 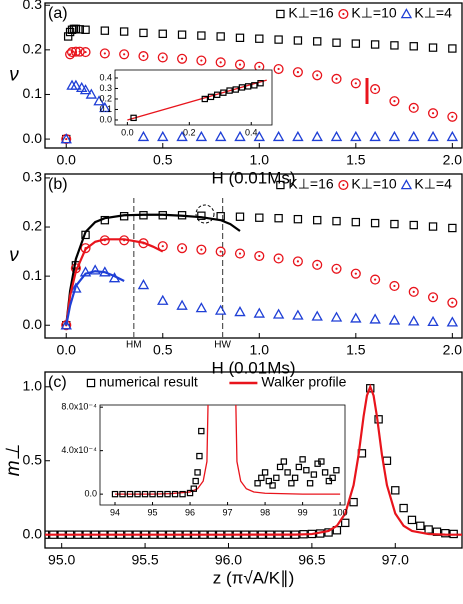 What do you see at coordinates (148, 382) in the screenshot?
I see `legend-label: numerical result` at bounding box center [148, 382].